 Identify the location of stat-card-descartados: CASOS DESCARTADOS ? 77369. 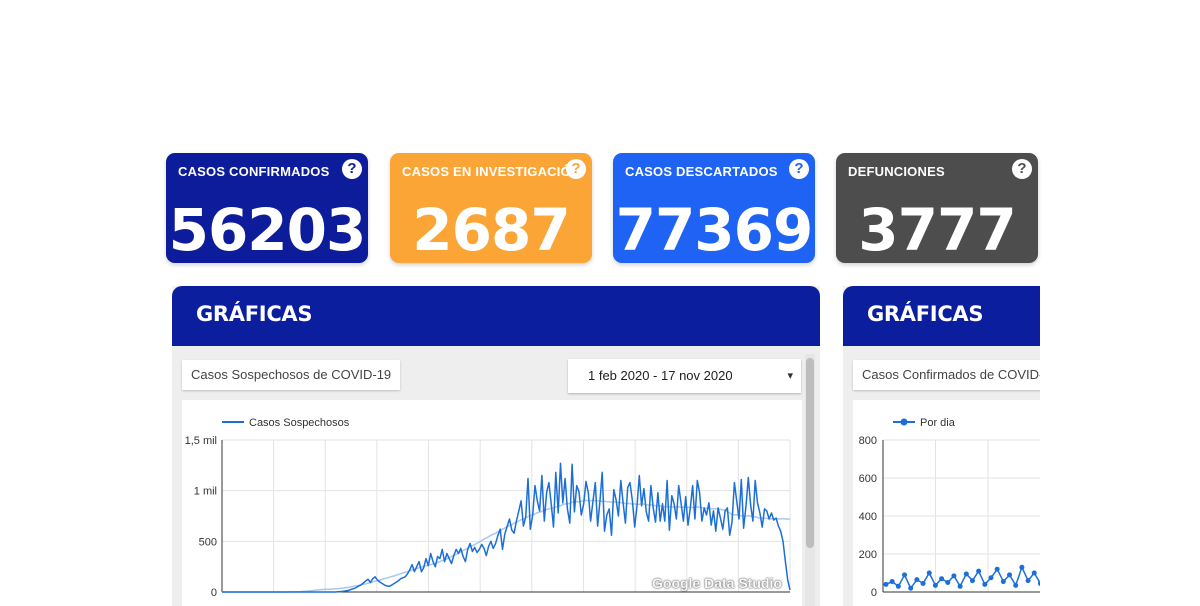
(714, 208).